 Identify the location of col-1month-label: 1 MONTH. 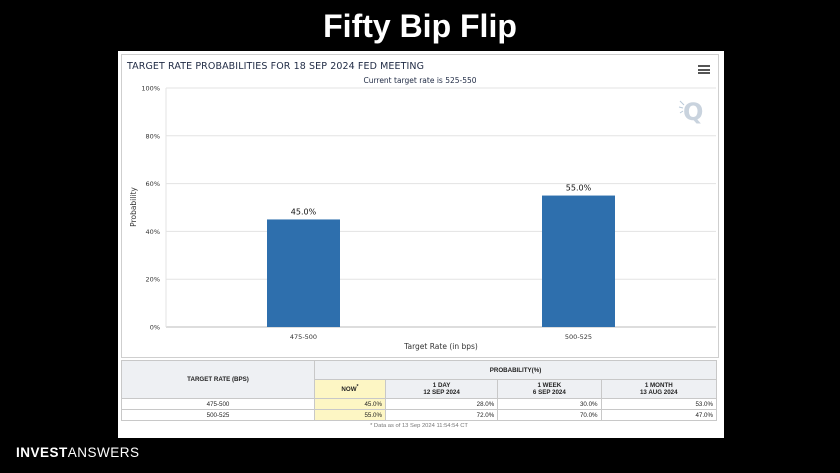
(658, 385).